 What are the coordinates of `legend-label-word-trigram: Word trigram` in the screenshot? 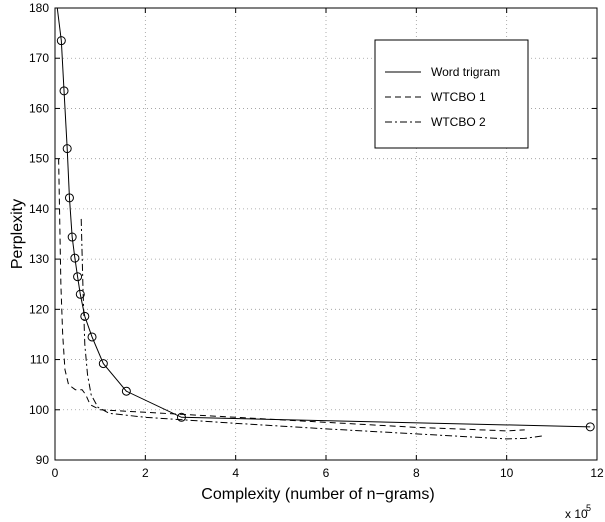 It's located at (465, 72).